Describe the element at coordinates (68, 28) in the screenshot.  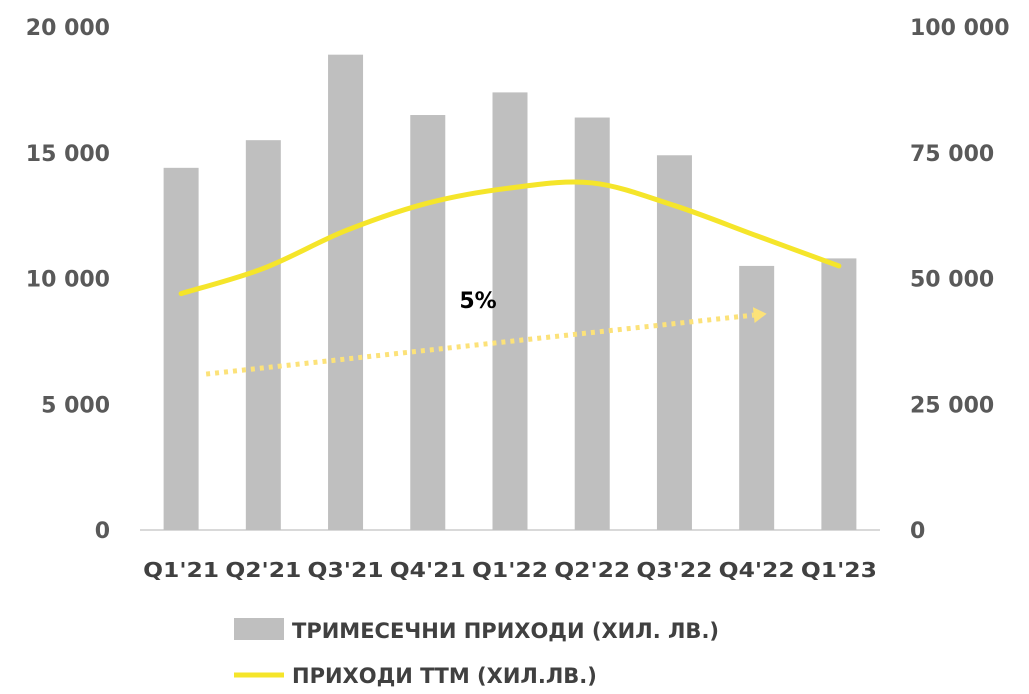
I see `y-left-tick-label: 20 000` at that location.